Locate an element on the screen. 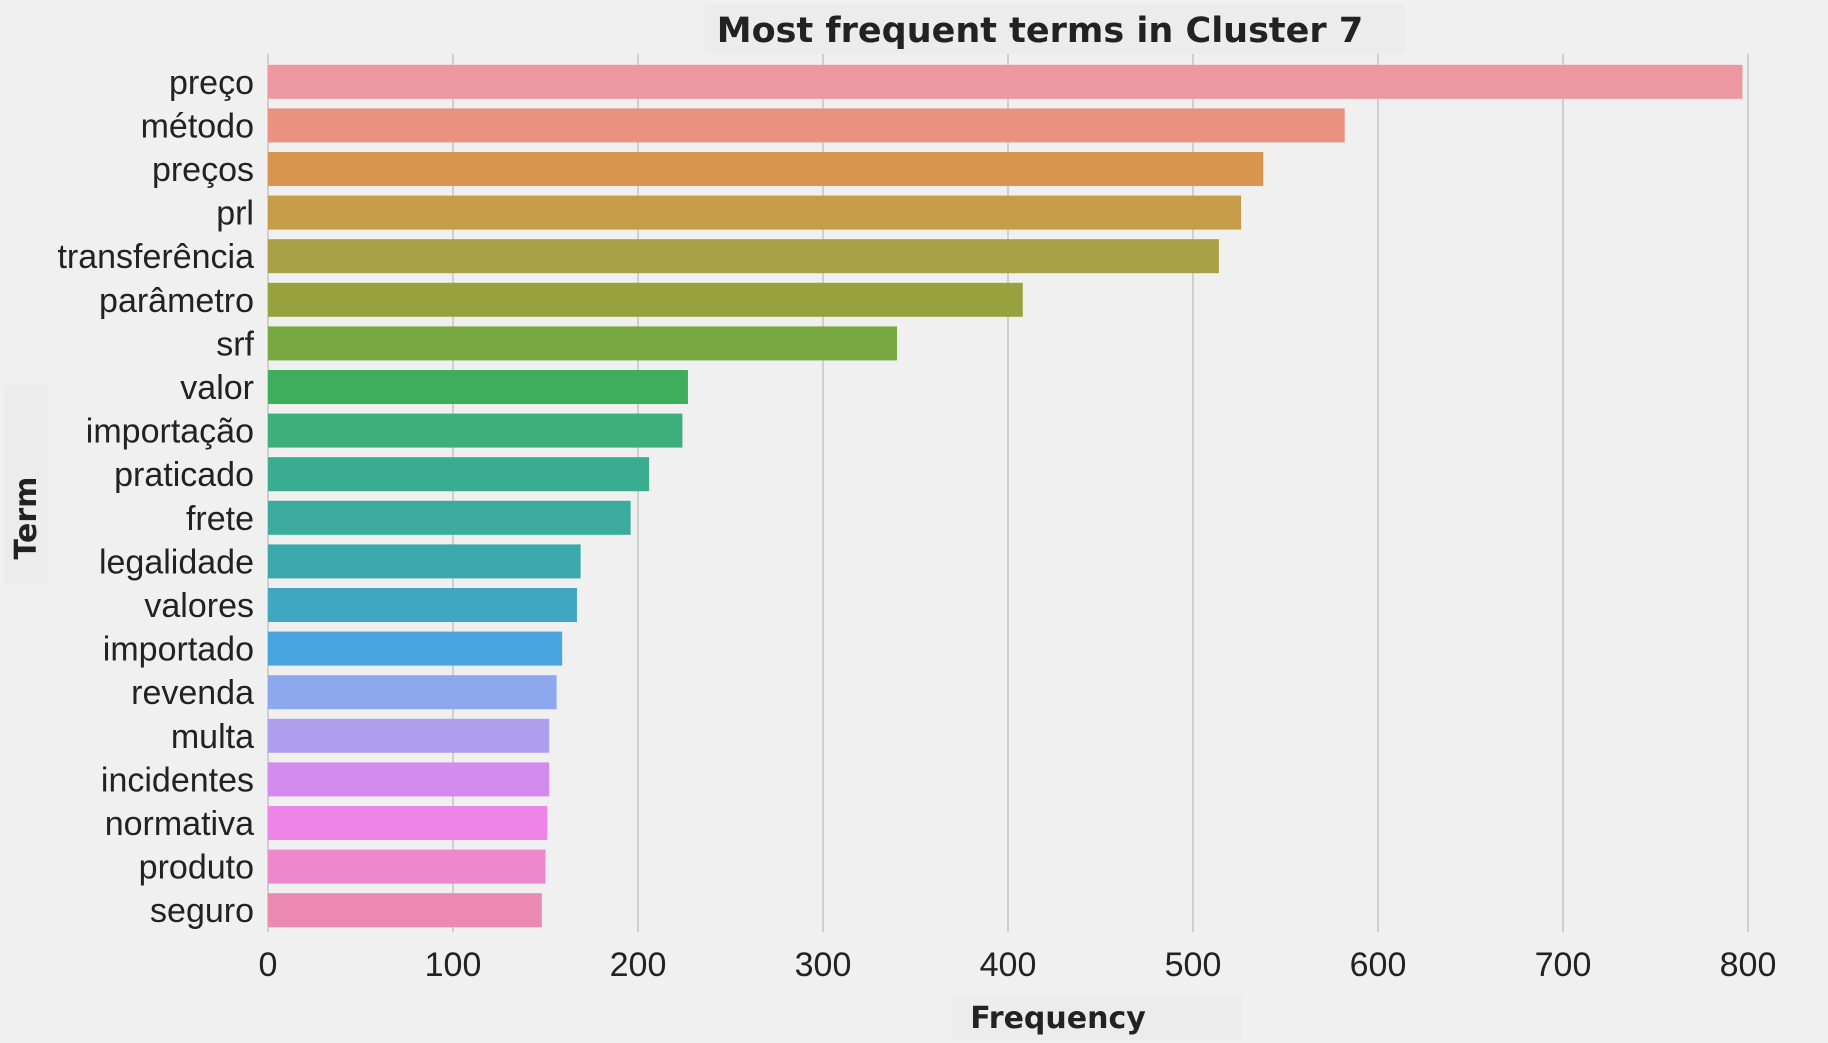 Image resolution: width=1828 pixels, height=1043 pixels. x-tick-label: 800 is located at coordinates (1748, 965).